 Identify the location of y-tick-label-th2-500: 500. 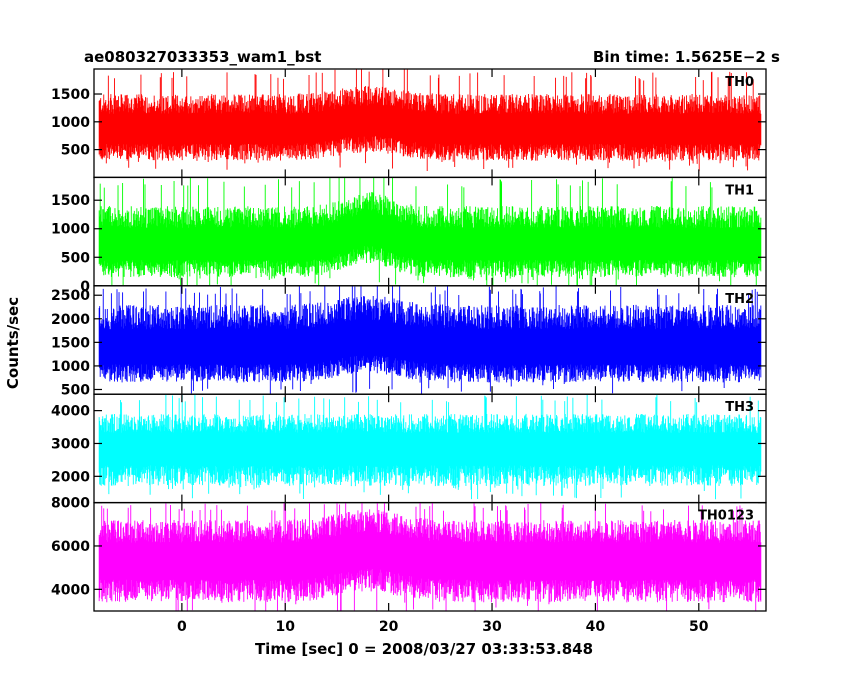
(75, 390).